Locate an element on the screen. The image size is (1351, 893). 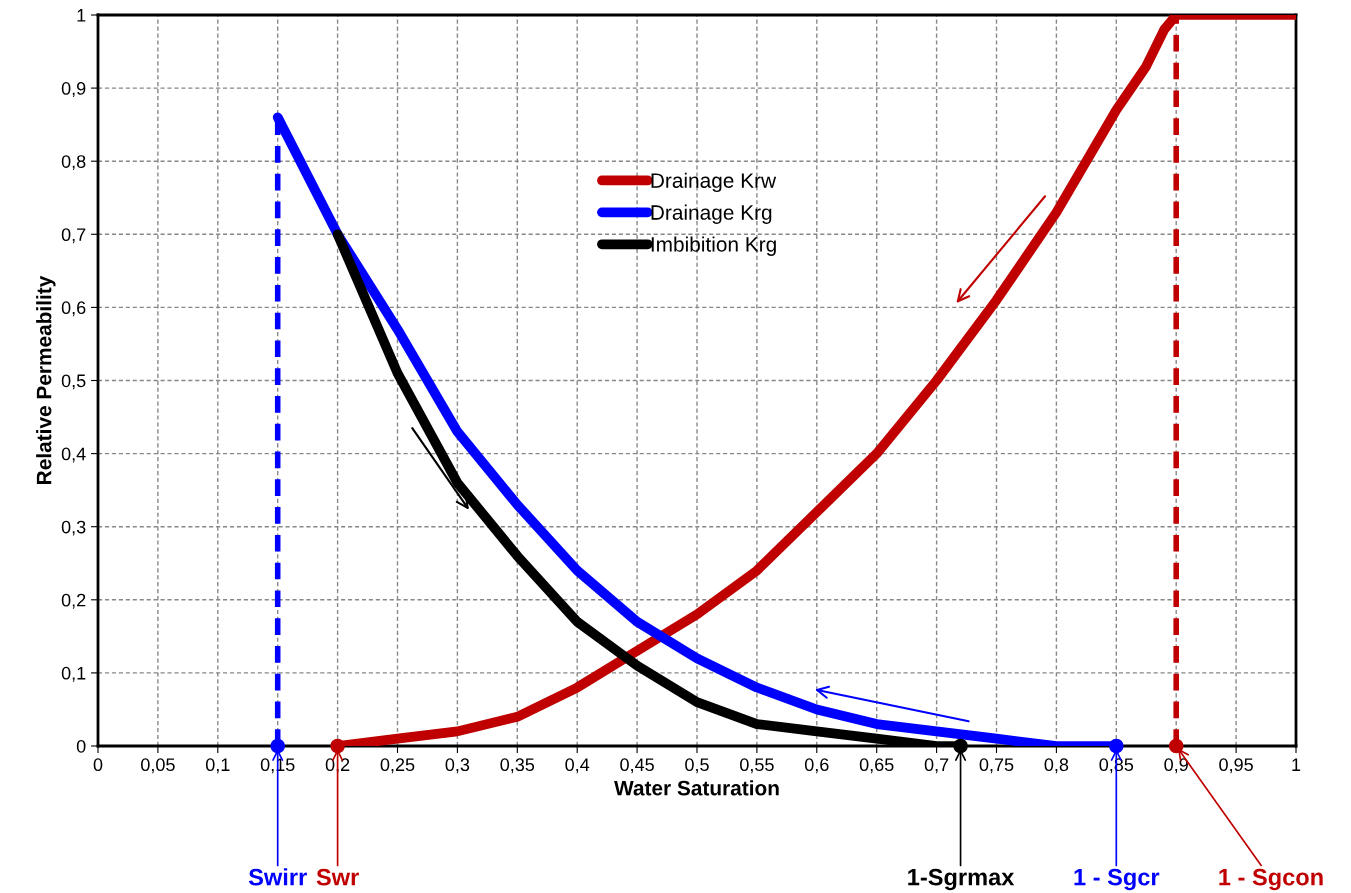
x-tick-label: 0,1 is located at coordinates (217, 766).